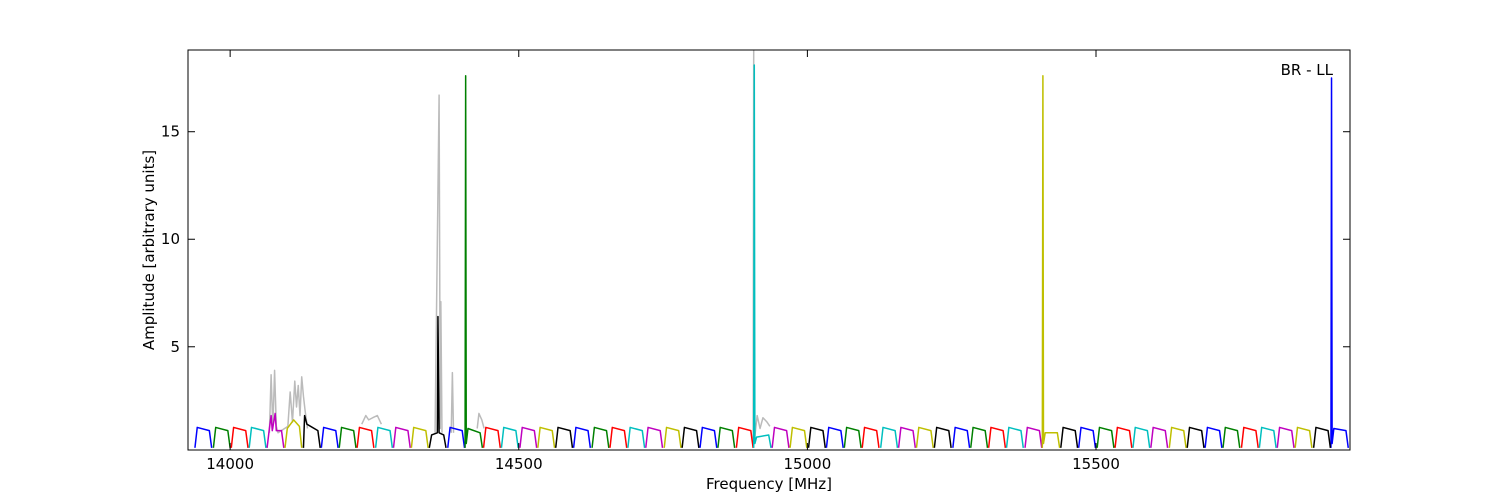 This screenshot has width=1500, height=500. What do you see at coordinates (769, 484) in the screenshot?
I see `x-axis-label: Frequency [MHz]` at bounding box center [769, 484].